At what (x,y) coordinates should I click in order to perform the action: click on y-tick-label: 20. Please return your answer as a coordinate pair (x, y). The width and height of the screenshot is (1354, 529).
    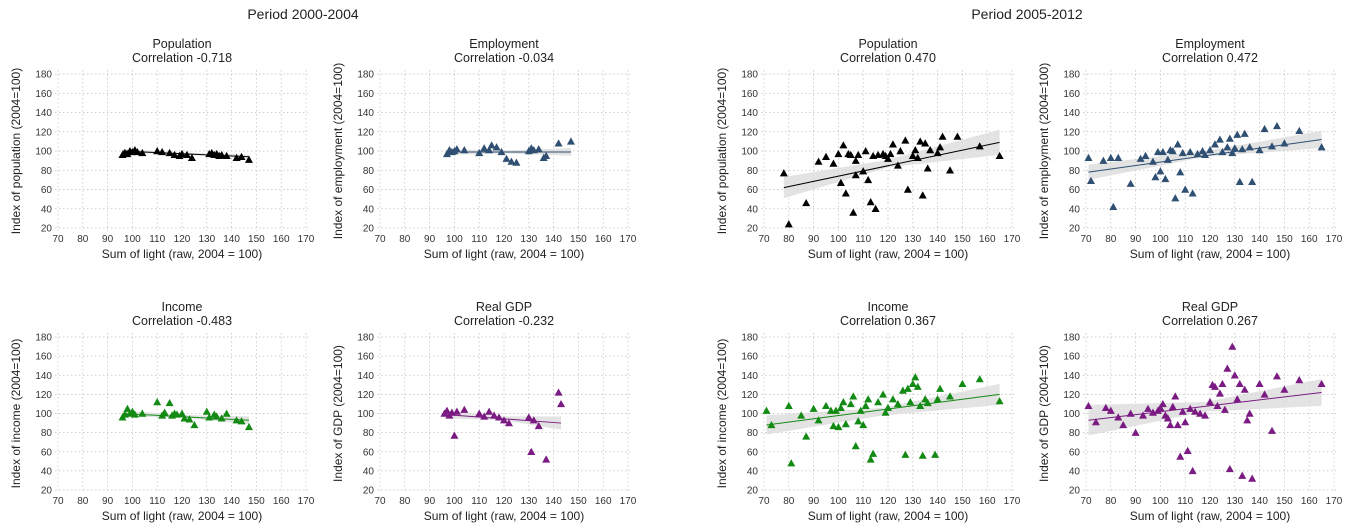
    Looking at the image, I should click on (369, 491).